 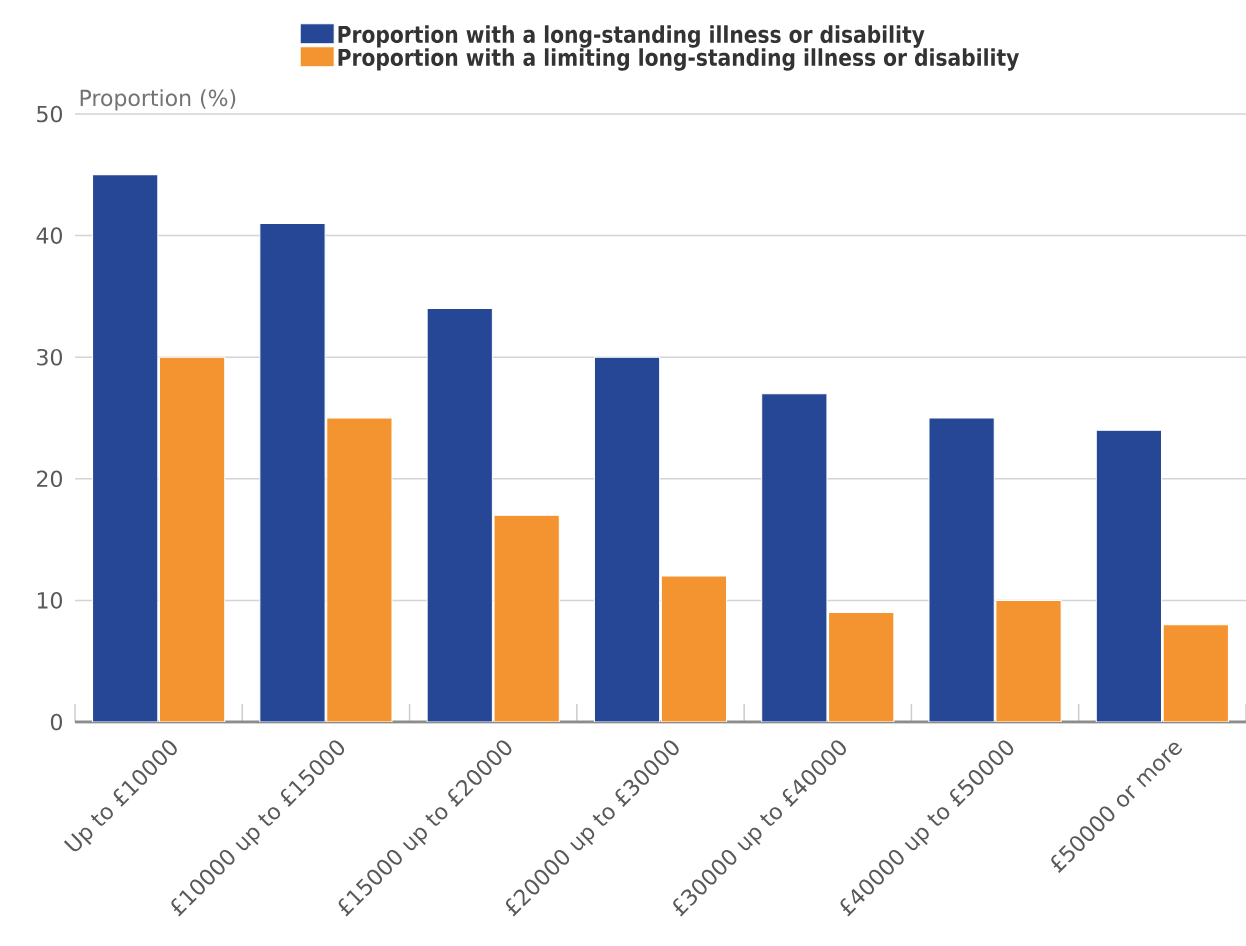 I want to click on y-tick-label: 50, so click(x=49, y=114).